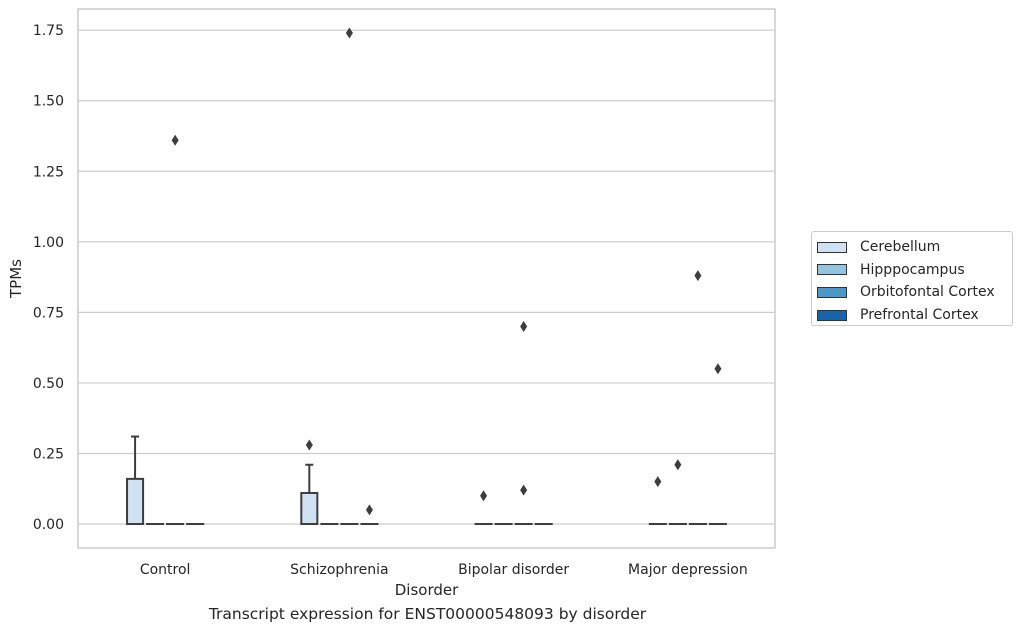 This screenshot has width=1023, height=634. What do you see at coordinates (900, 247) in the screenshot?
I see `legend-label: Cerebellum` at bounding box center [900, 247].